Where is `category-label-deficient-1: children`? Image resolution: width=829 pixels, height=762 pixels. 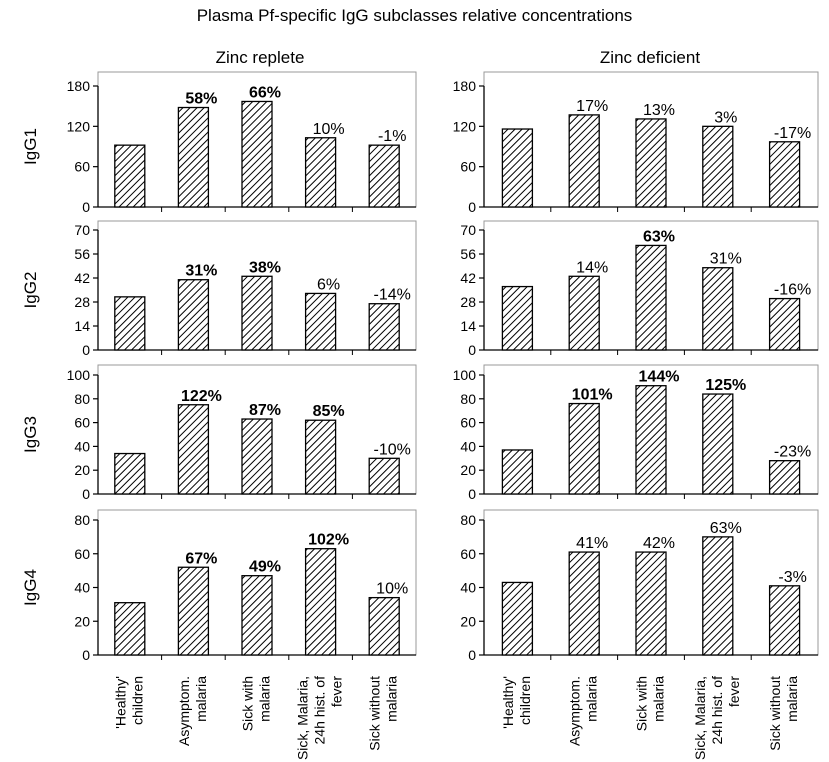
category-label-deficient-1: children is located at coordinates (525, 700).